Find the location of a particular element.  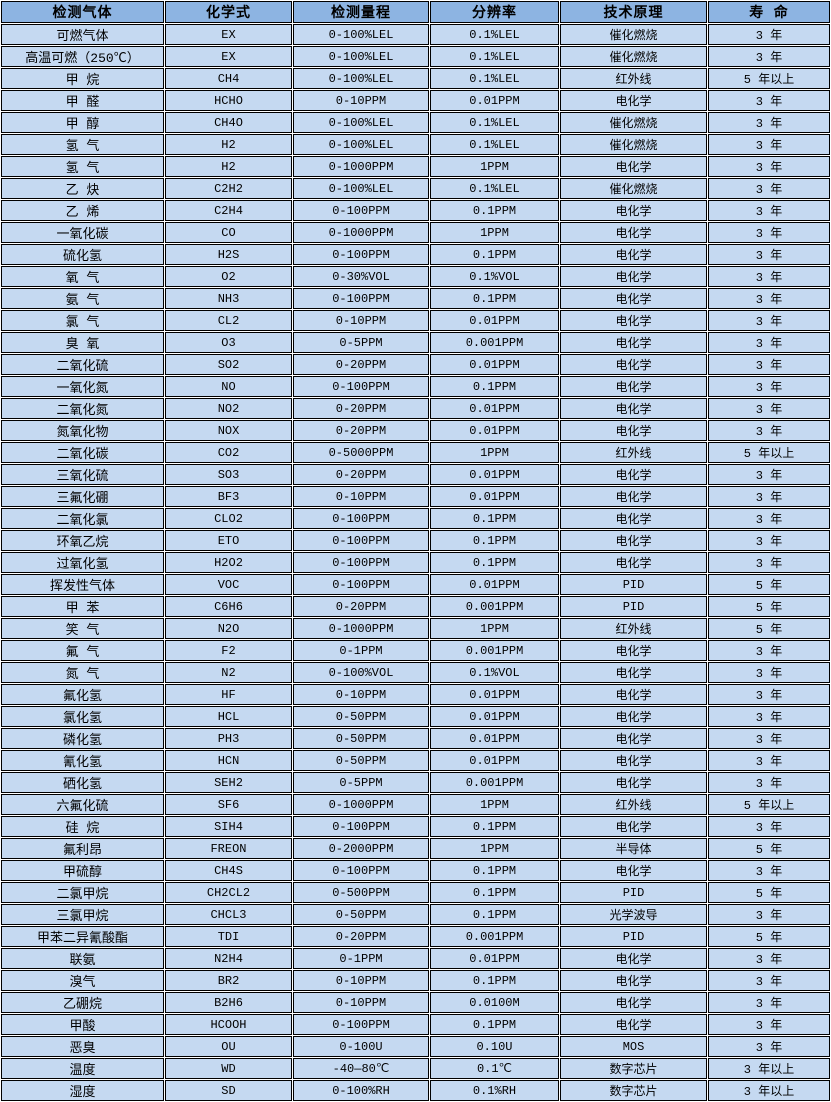

principle-cell: PID is located at coordinates (633, 936).